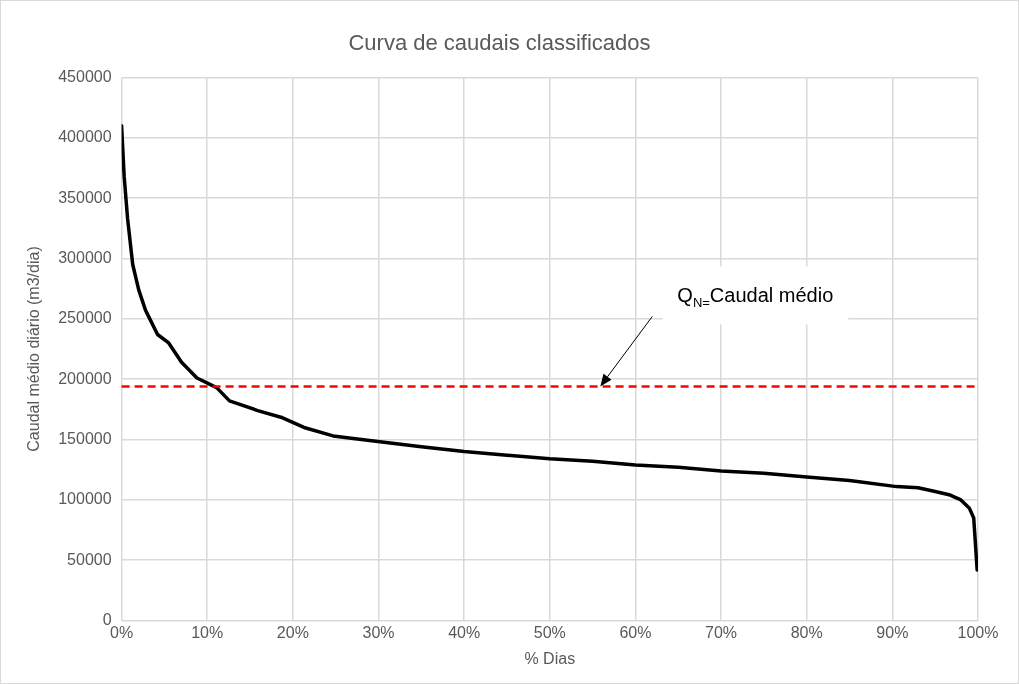 This screenshot has height=684, width=1019. Describe the element at coordinates (378, 632) in the screenshot. I see `x-tick-label: 30%` at that location.